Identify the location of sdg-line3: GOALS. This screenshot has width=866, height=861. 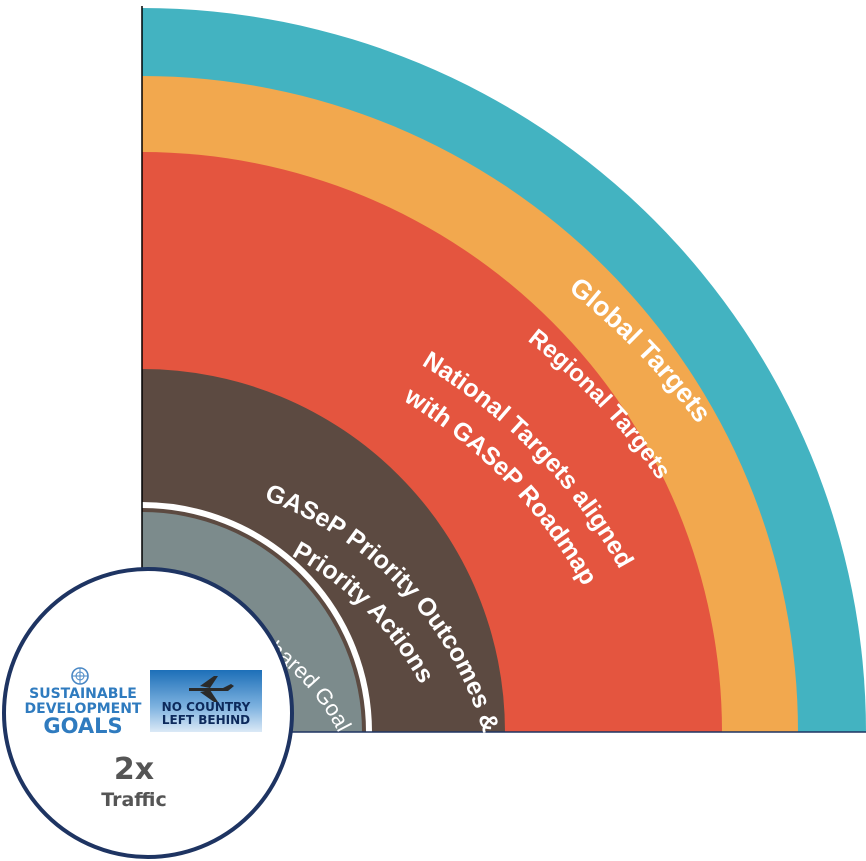
(82, 726).